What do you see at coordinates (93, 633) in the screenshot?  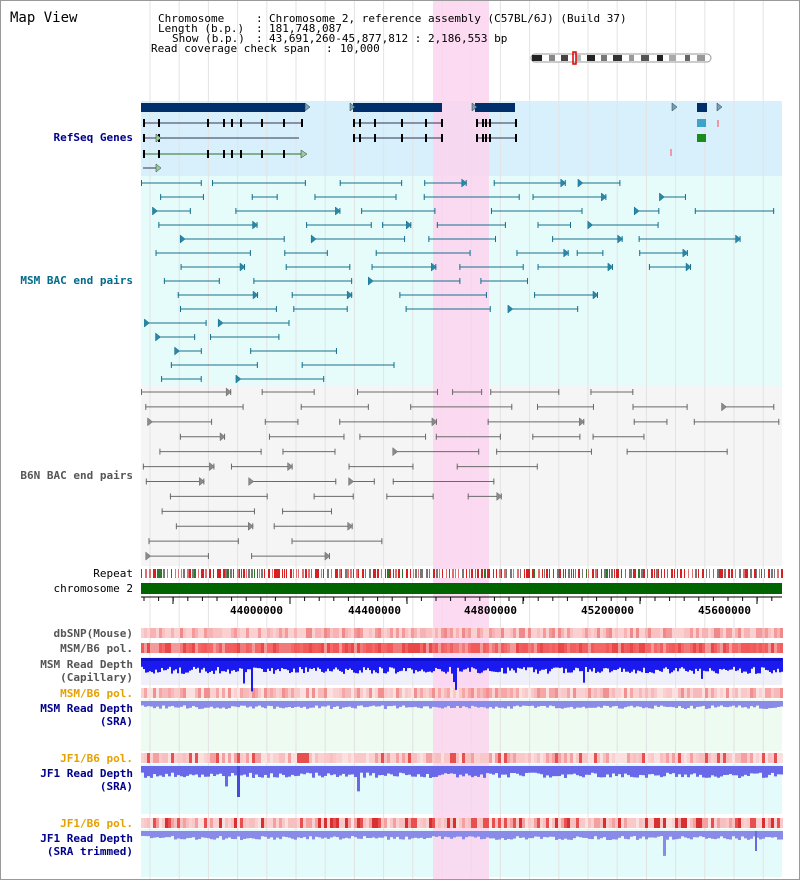 I see `track-label-dbsnp: dbSNP(Mouse)` at bounding box center [93, 633].